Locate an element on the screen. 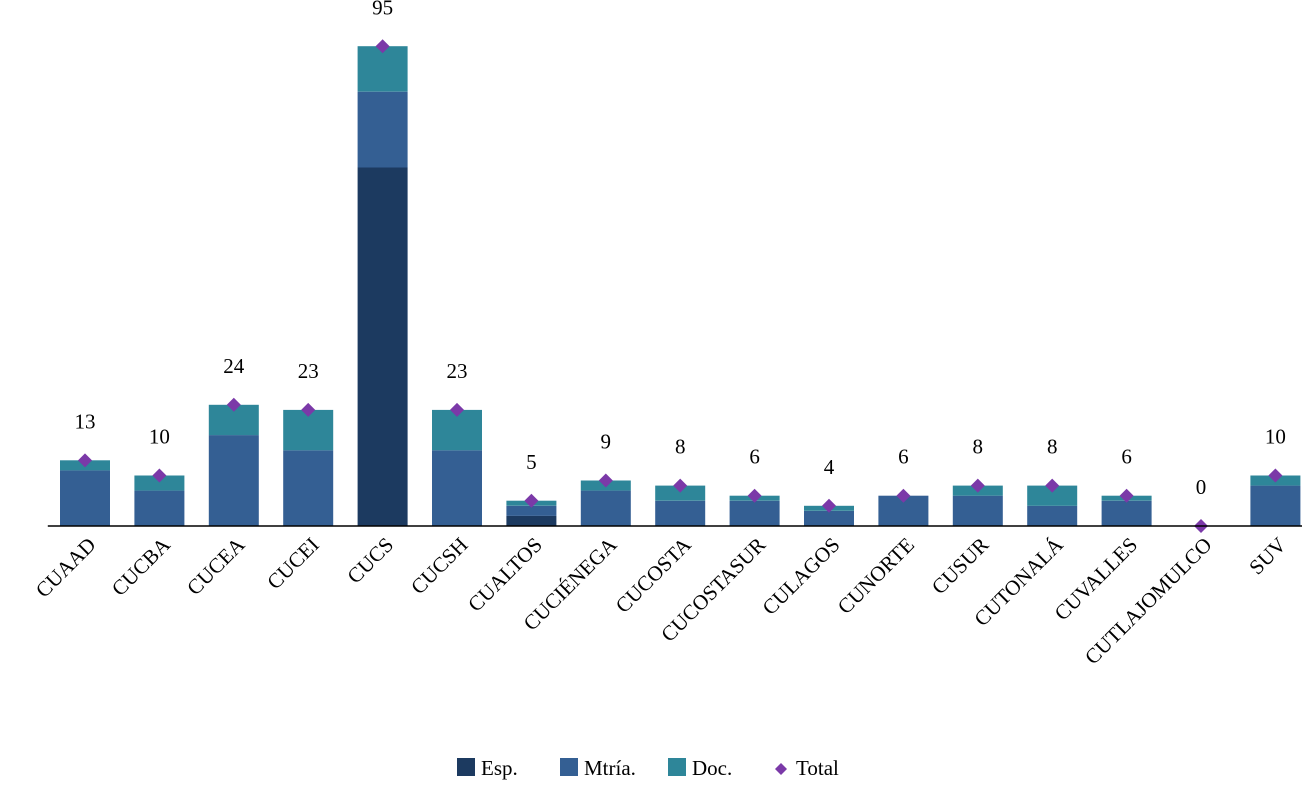 The width and height of the screenshot is (1302, 794). legend-label: Esp. is located at coordinates (499, 768).